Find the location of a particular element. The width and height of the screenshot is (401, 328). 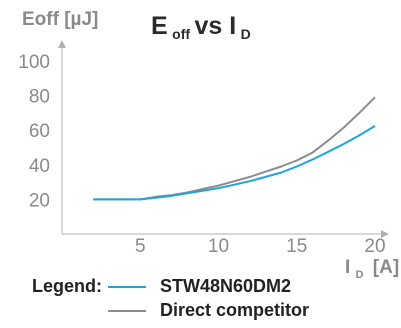

y-tick-label: 20 is located at coordinates (39, 200).